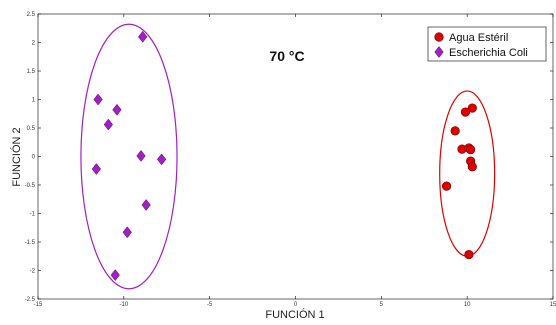  What do you see at coordinates (210, 305) in the screenshot?
I see `x-tick-label: -5` at bounding box center [210, 305].